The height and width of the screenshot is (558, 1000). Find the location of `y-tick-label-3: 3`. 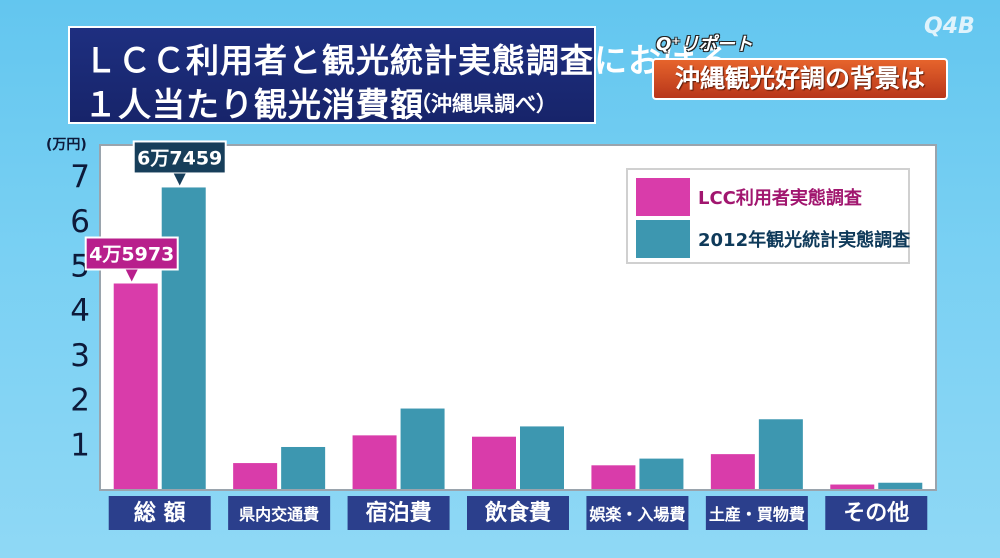

y-tick-label-3: 3 is located at coordinates (80, 356).